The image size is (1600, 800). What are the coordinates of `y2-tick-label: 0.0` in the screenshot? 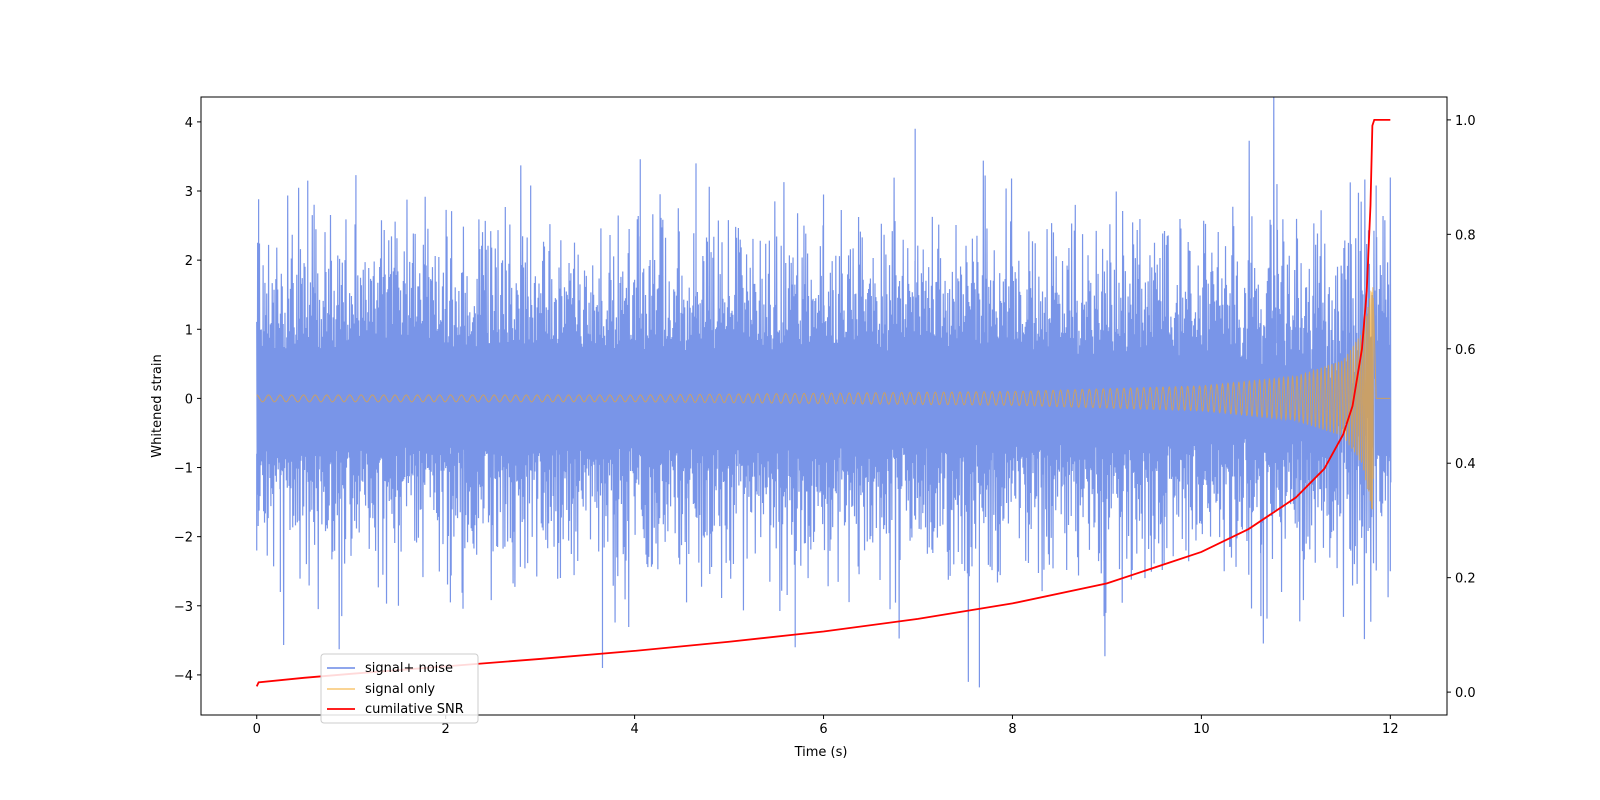 It's located at (1465, 693).